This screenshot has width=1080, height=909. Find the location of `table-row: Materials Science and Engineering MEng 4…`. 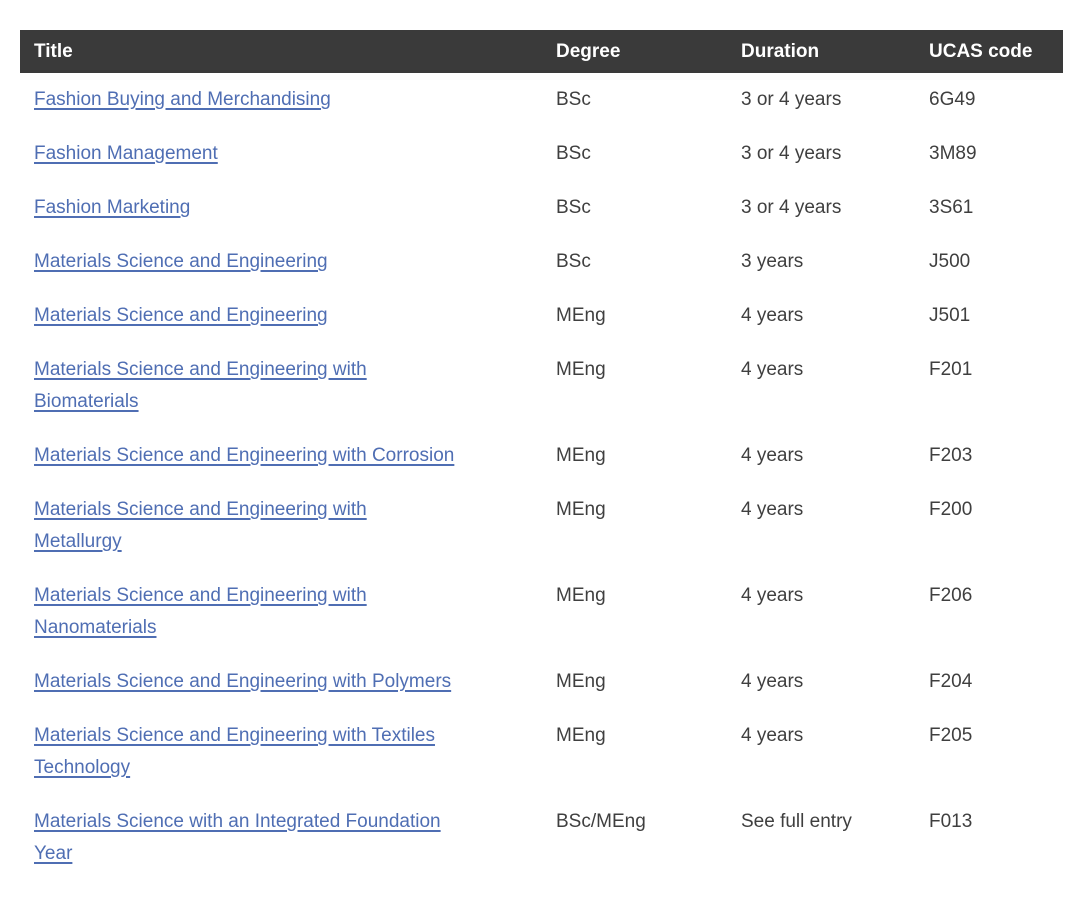

table-row: Materials Science and Engineering MEng 4… is located at coordinates (541, 316).